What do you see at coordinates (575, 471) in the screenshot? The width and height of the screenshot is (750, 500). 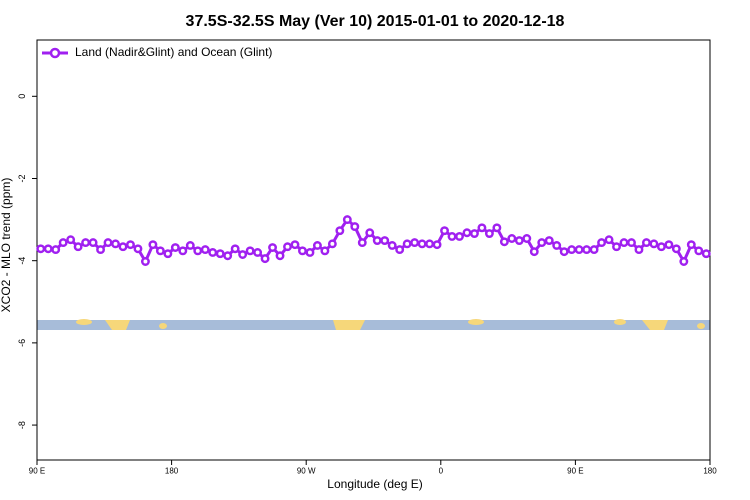 I see `x-tick-label: 90 E` at bounding box center [575, 471].